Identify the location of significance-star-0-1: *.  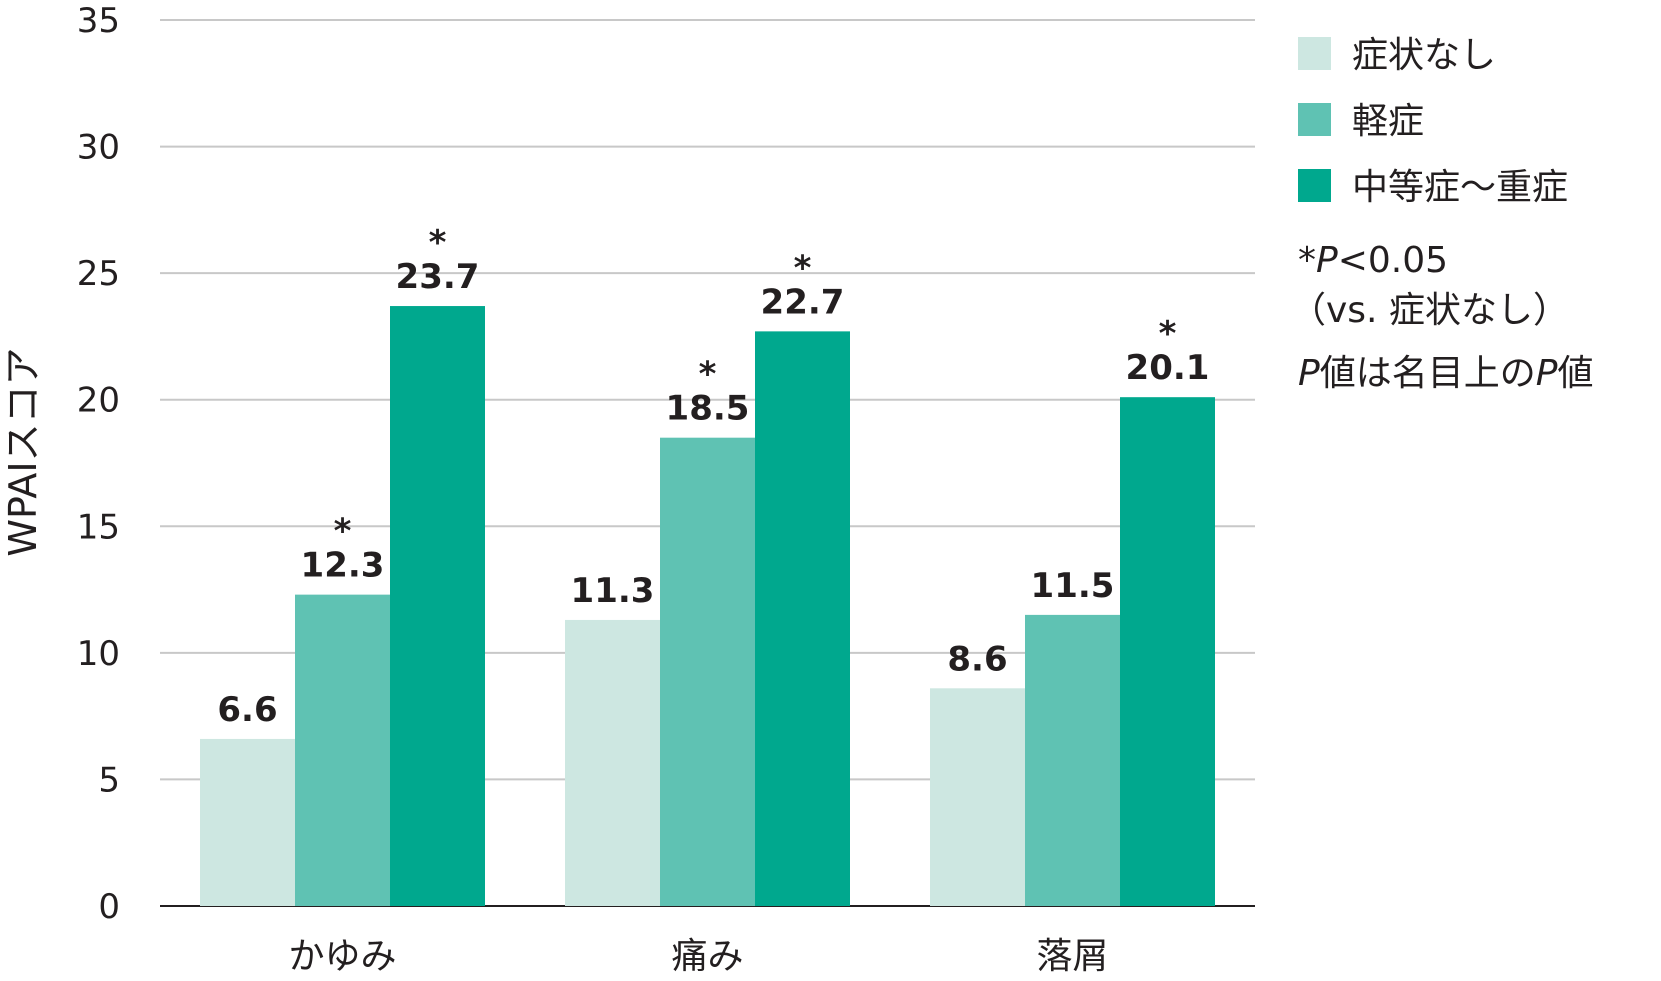
(343, 532).